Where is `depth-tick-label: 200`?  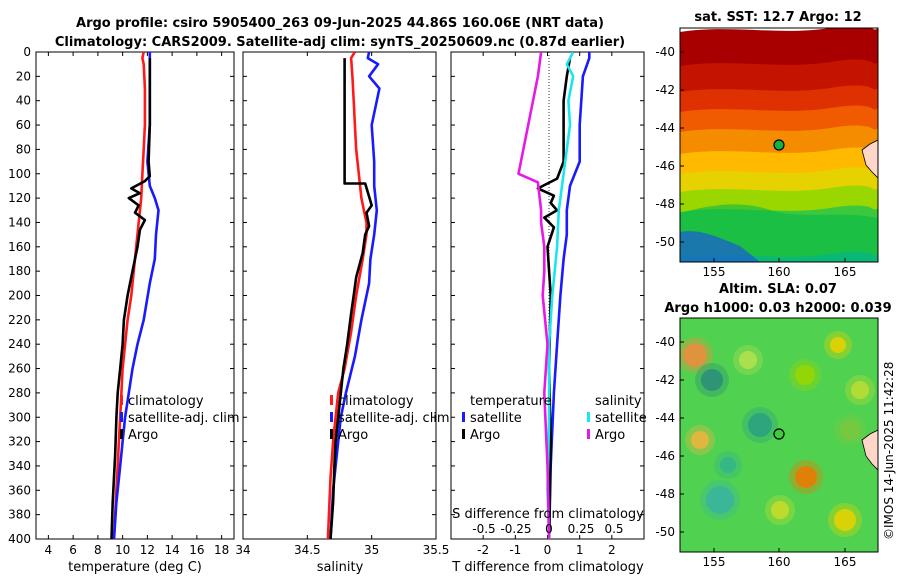 depth-tick-label: 200 is located at coordinates (19, 296).